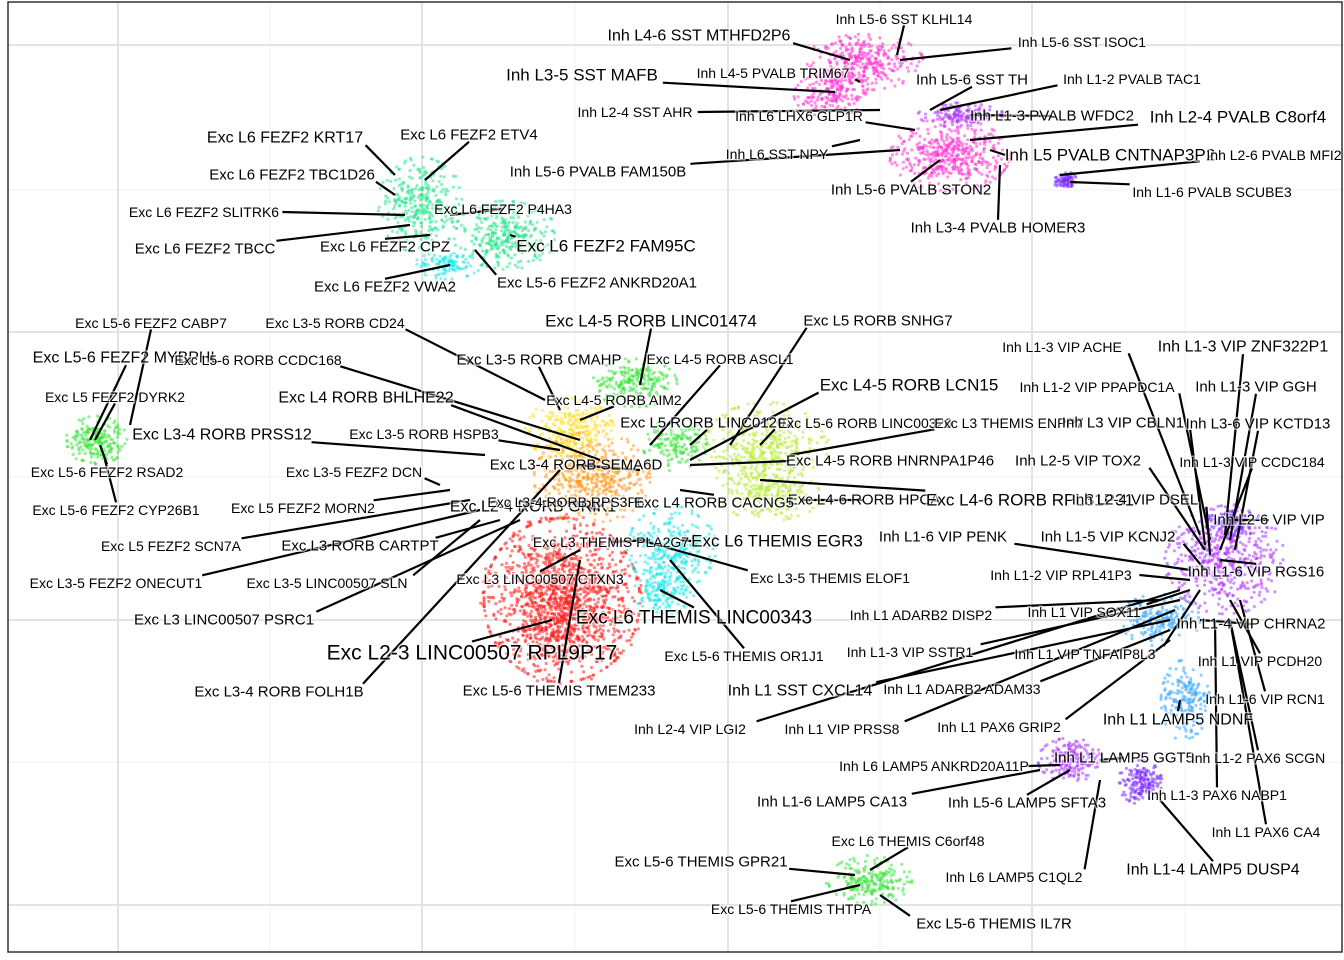  What do you see at coordinates (1062, 347) in the screenshot?
I see `cluster-label: Inh L1-3 VIP ACHE` at bounding box center [1062, 347].